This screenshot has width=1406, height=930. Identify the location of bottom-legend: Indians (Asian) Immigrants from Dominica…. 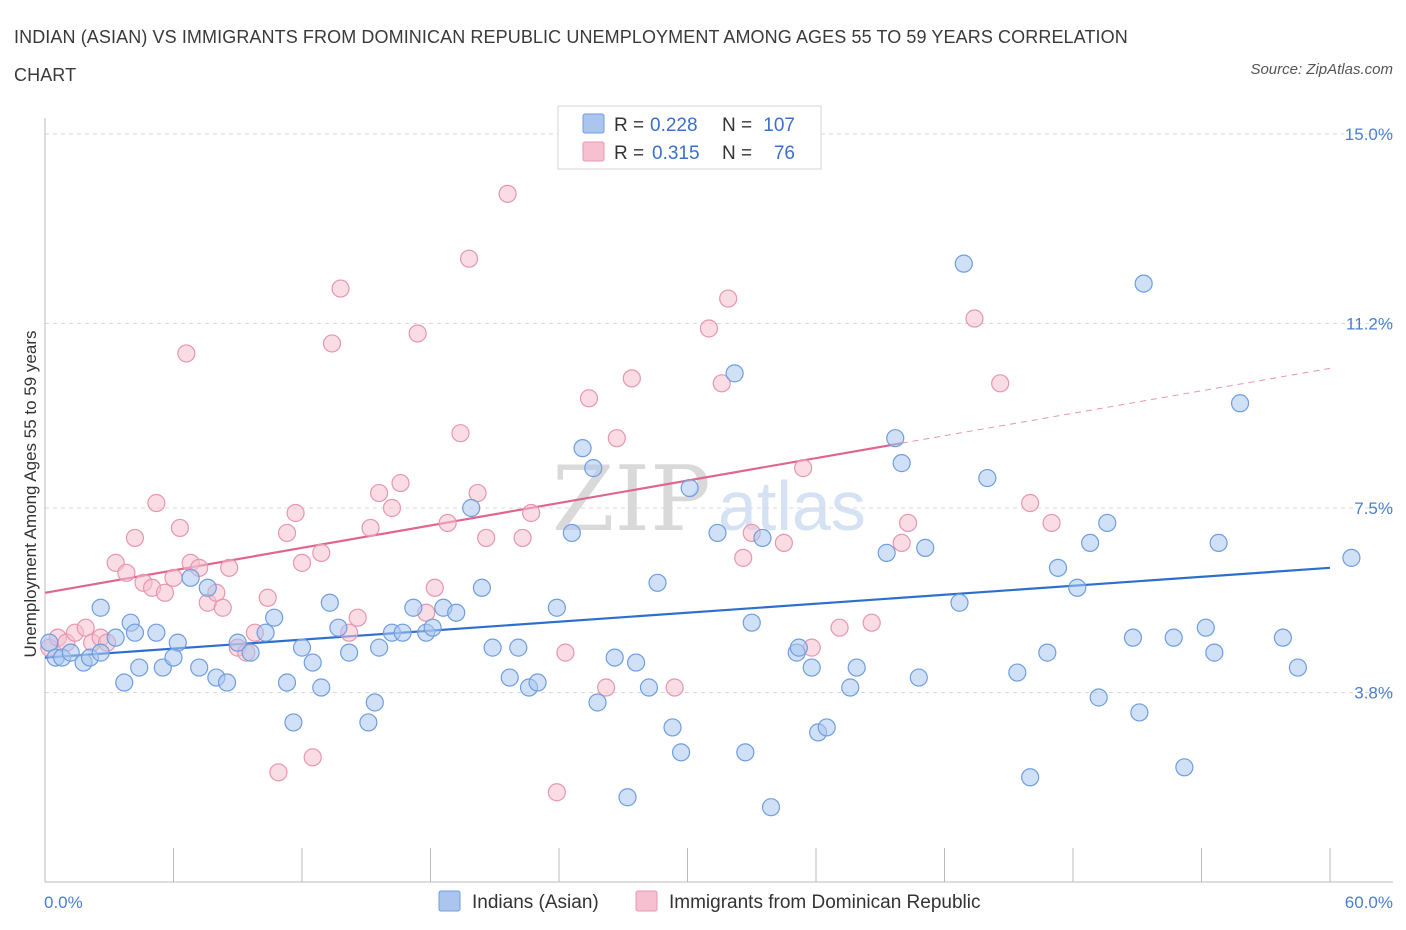
(709, 901).